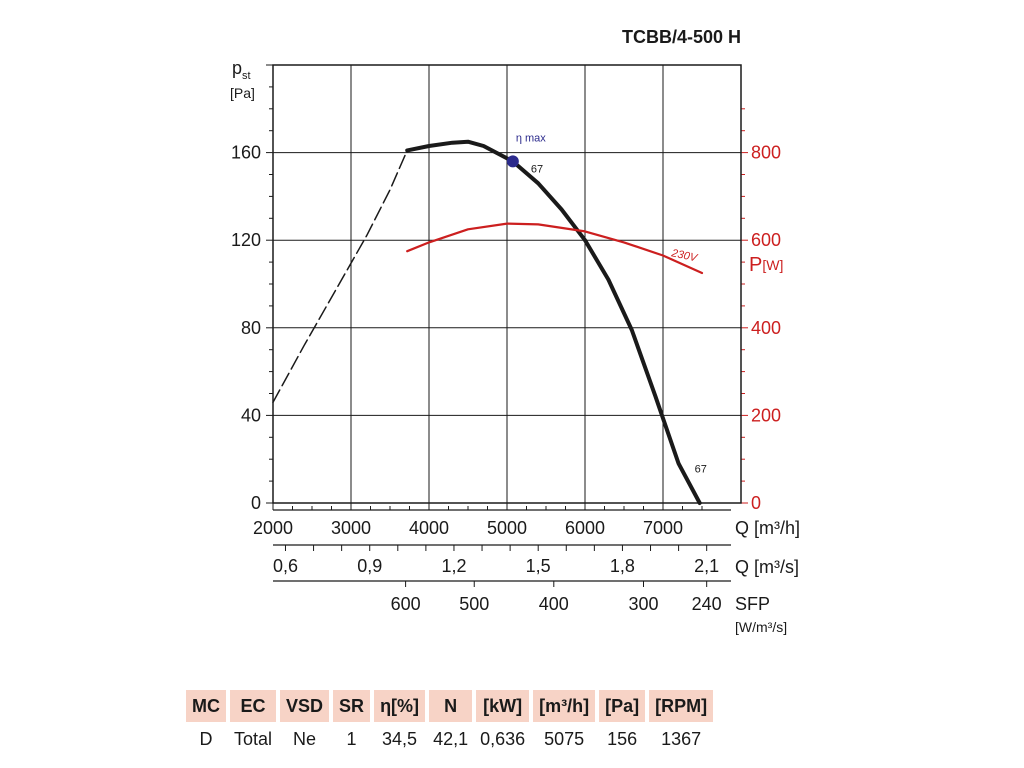 The height and width of the screenshot is (768, 1024). I want to click on y-tick-label: 40, so click(251, 415).